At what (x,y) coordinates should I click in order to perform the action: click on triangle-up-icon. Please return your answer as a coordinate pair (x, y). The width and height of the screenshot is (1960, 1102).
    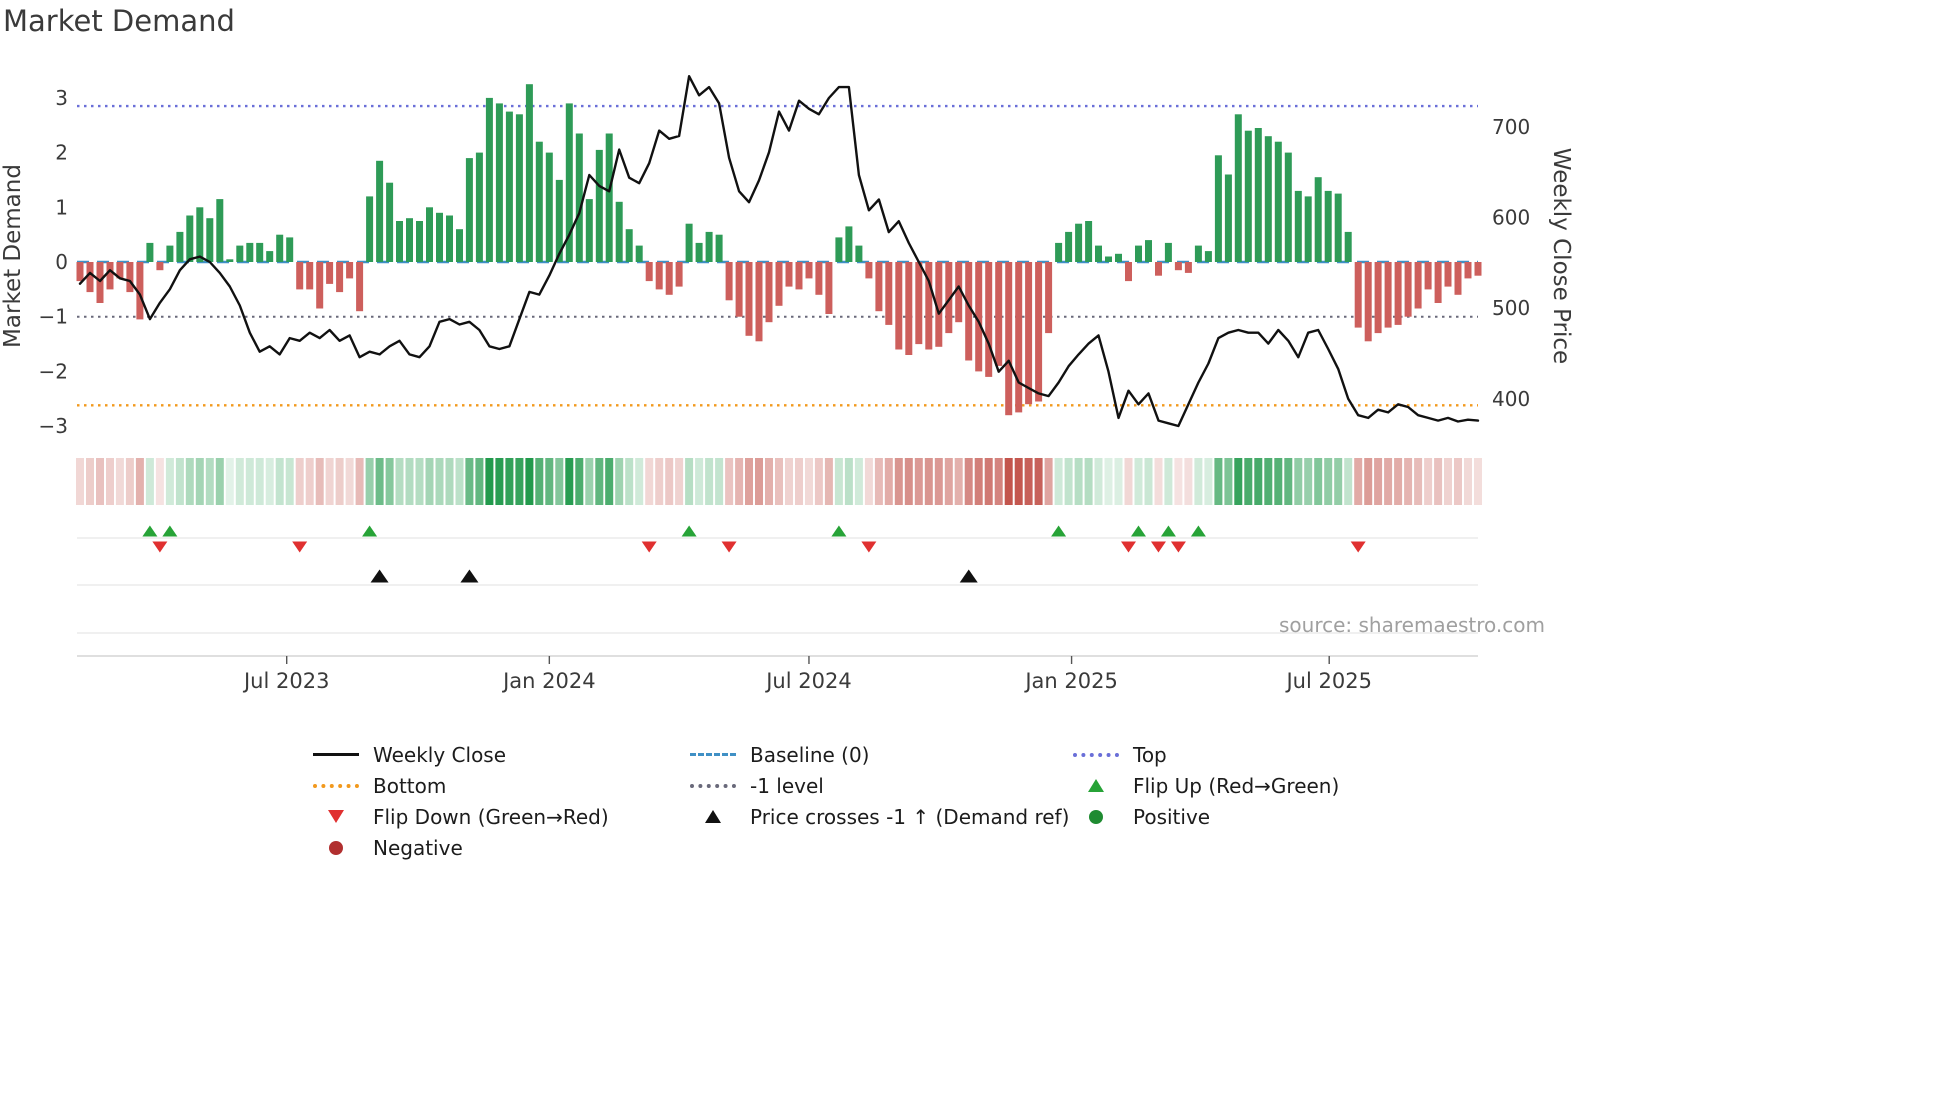
    Looking at the image, I should click on (1096, 785).